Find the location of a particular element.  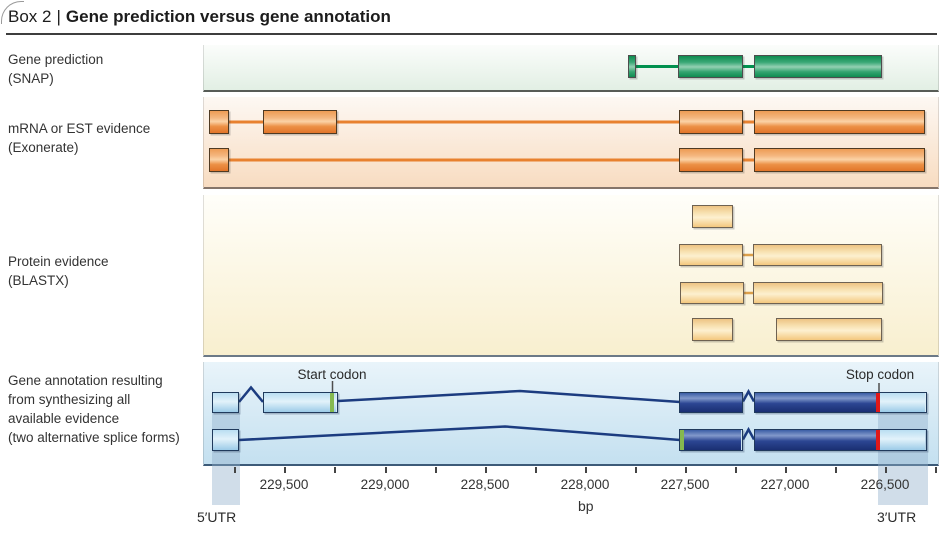

box-corner-decoration is located at coordinates (12, 12).